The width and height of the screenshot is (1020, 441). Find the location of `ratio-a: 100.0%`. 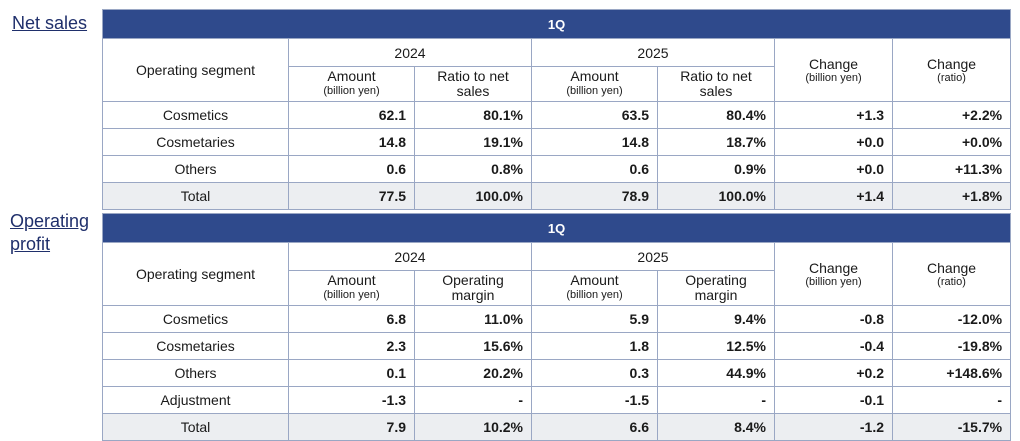

ratio-a: 100.0% is located at coordinates (473, 196).